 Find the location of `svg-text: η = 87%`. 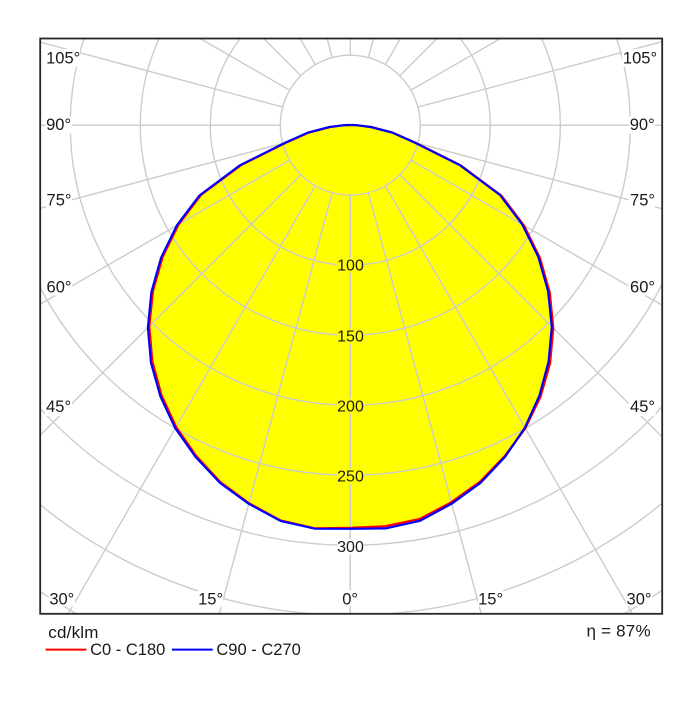

svg-text: η = 87% is located at coordinates (619, 631).